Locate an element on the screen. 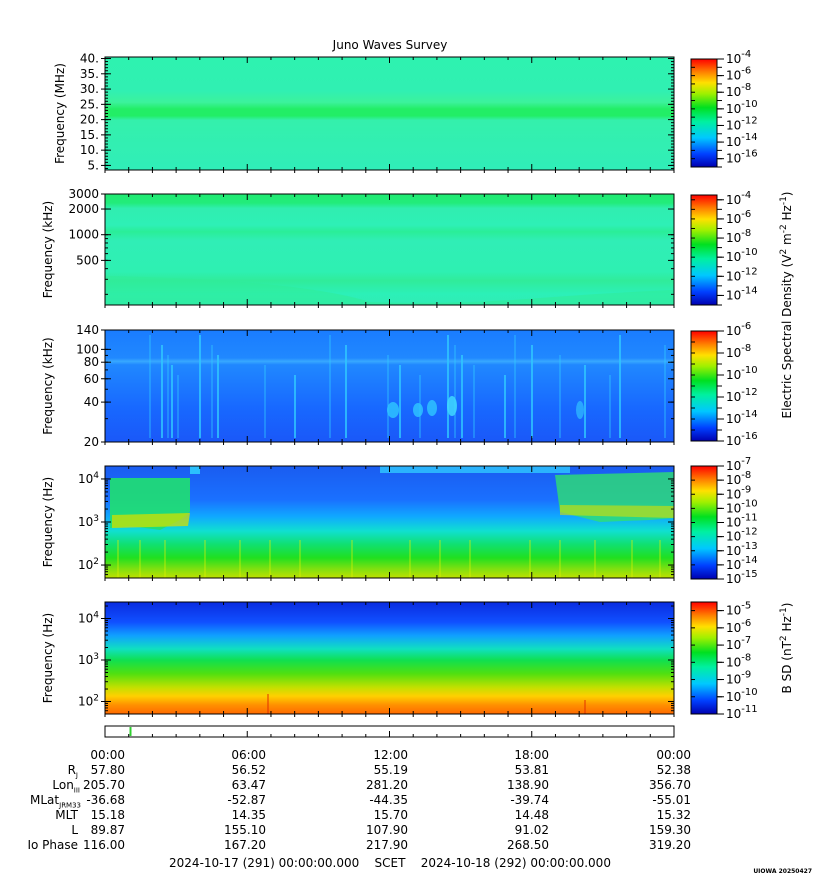 This screenshot has height=880, width=815. eph-value: 138.90 is located at coordinates (528, 785).